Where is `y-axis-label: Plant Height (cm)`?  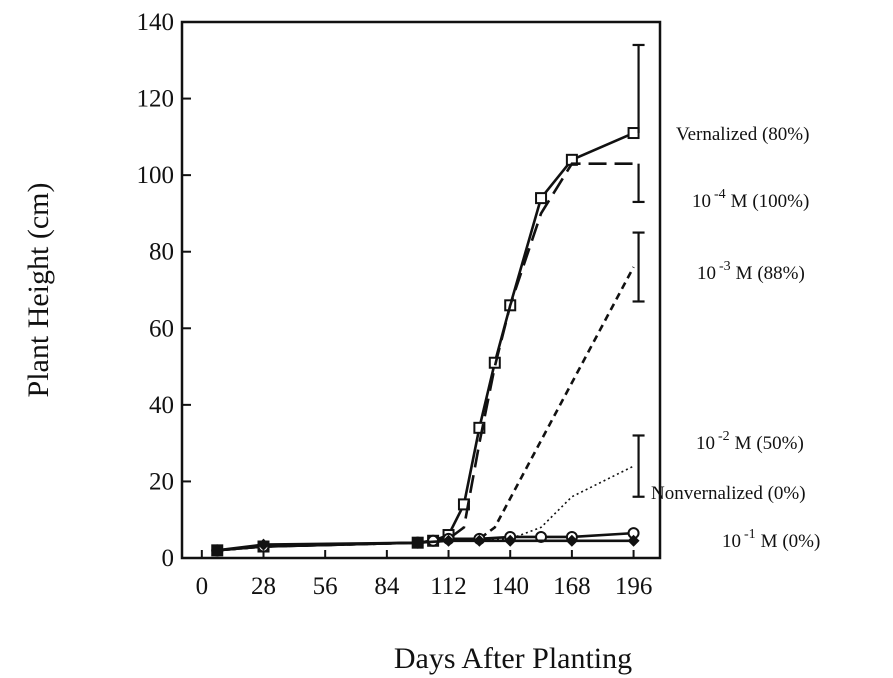
y-axis-label: Plant Height (cm) is located at coordinates (38, 290).